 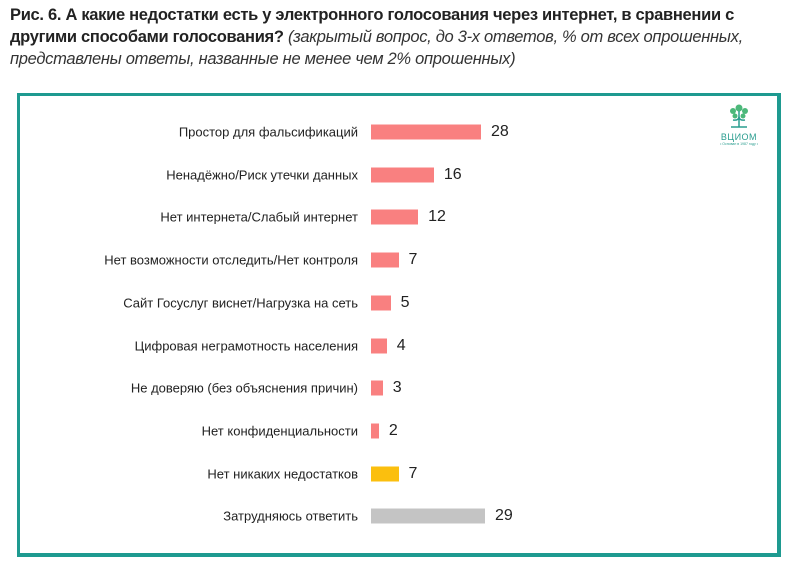 What do you see at coordinates (290, 516) in the screenshot?
I see `category-label: Затрудняюсь ответить` at bounding box center [290, 516].